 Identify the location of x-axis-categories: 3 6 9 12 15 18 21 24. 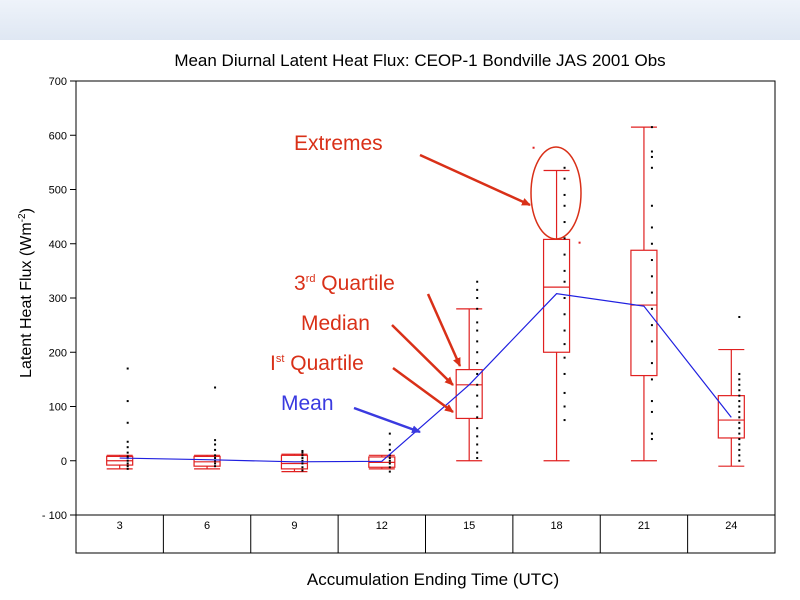
(427, 534).